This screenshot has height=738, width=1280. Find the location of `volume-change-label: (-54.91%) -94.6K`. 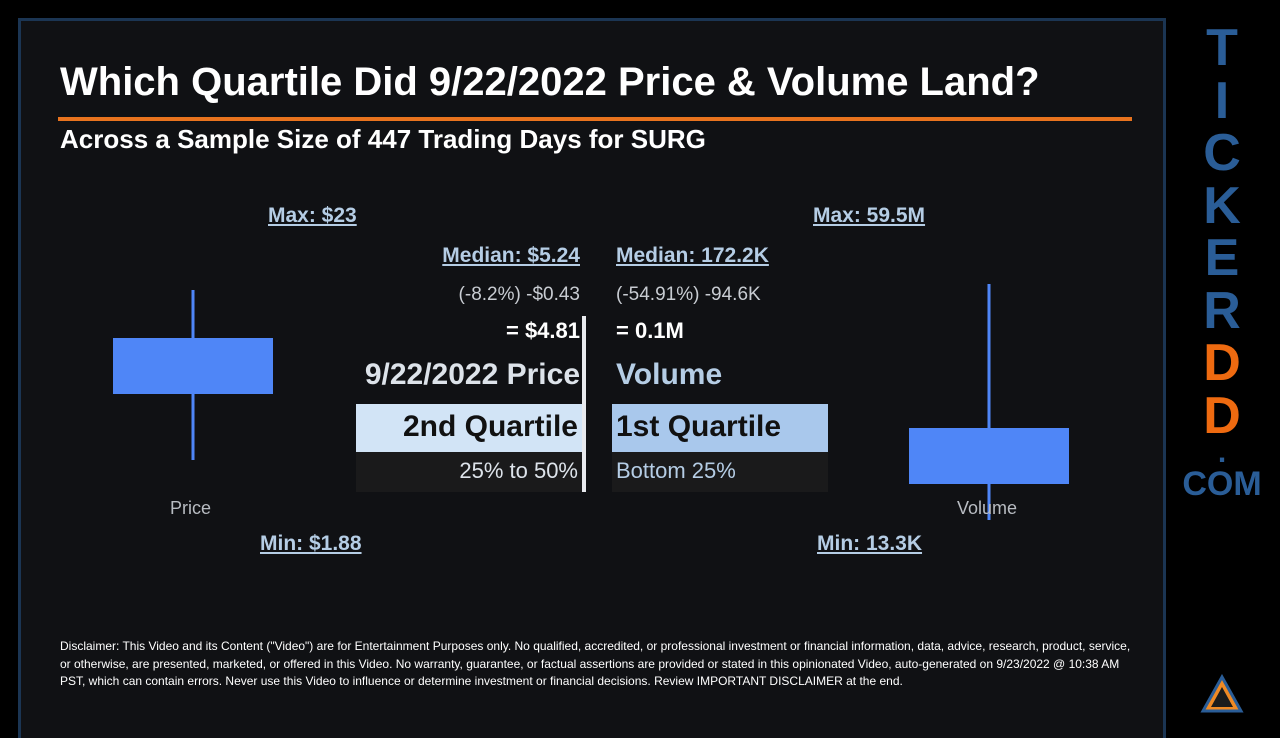

volume-change-label: (-54.91%) -94.6K is located at coordinates (688, 294).